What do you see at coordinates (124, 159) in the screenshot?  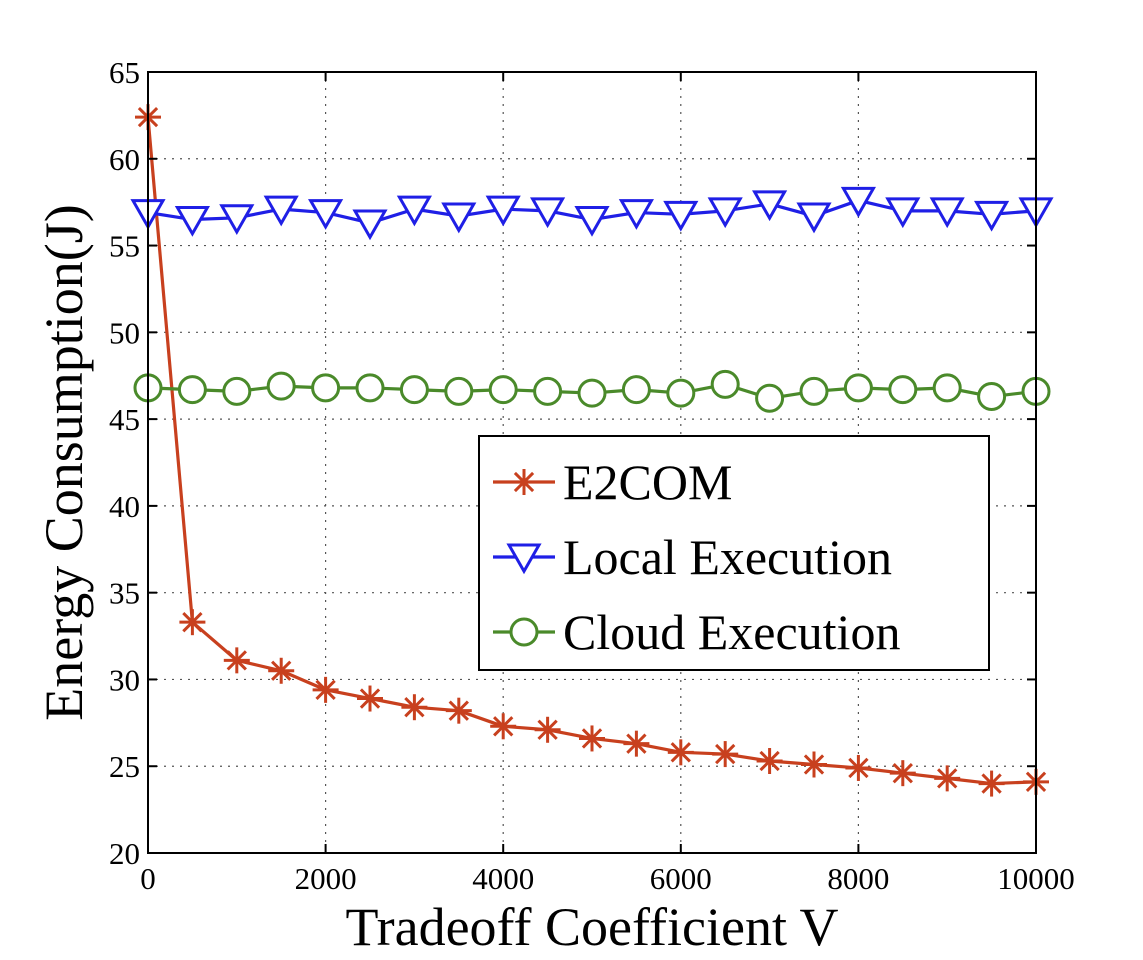 I see `y-tick-label: 60` at bounding box center [124, 159].